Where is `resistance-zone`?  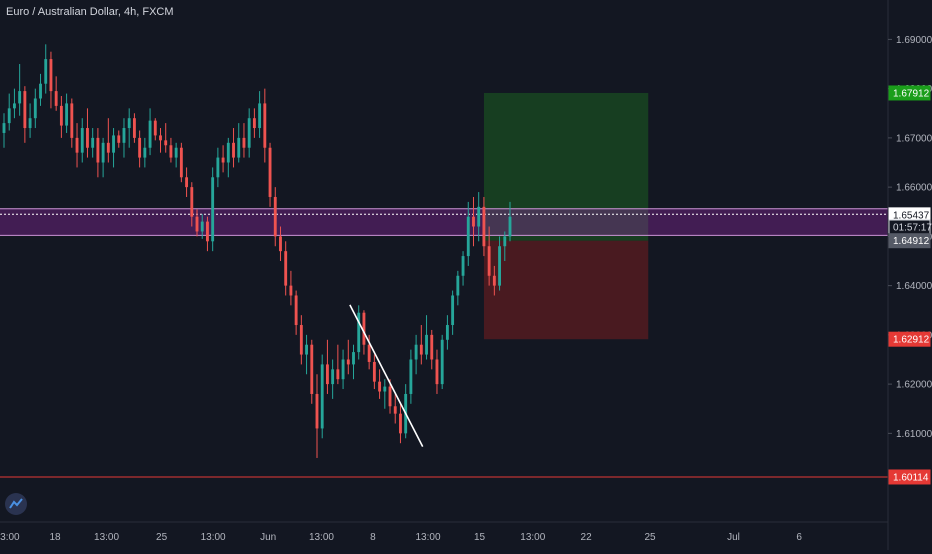 resistance-zone is located at coordinates (444, 222).